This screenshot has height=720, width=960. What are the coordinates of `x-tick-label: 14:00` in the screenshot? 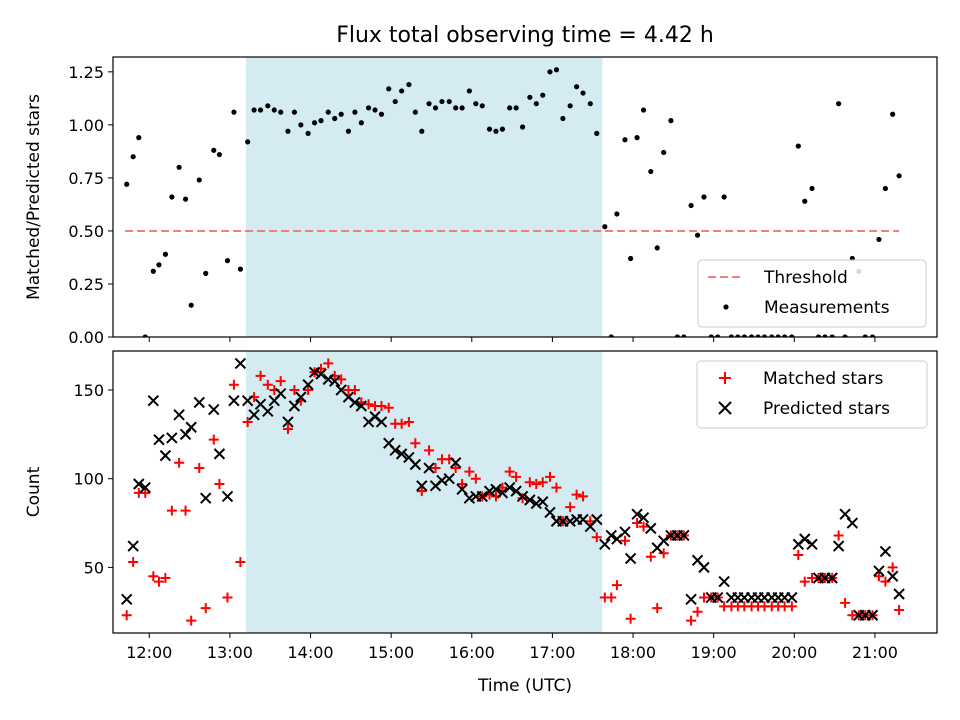 It's located at (310, 652).